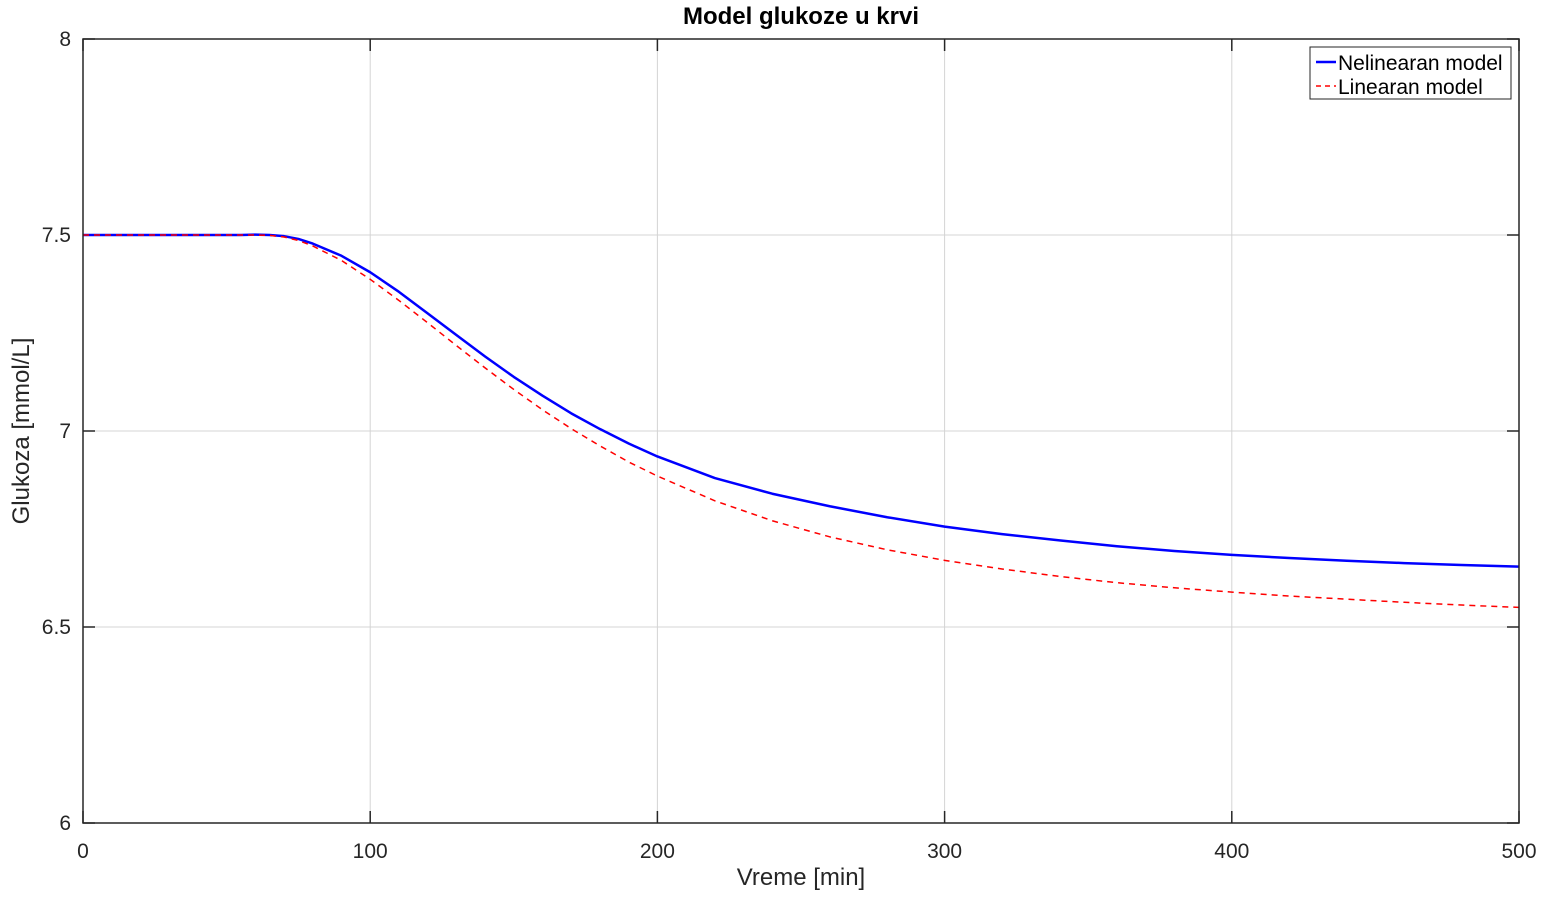  I want to click on x-tick-label: 400, so click(1231, 851).